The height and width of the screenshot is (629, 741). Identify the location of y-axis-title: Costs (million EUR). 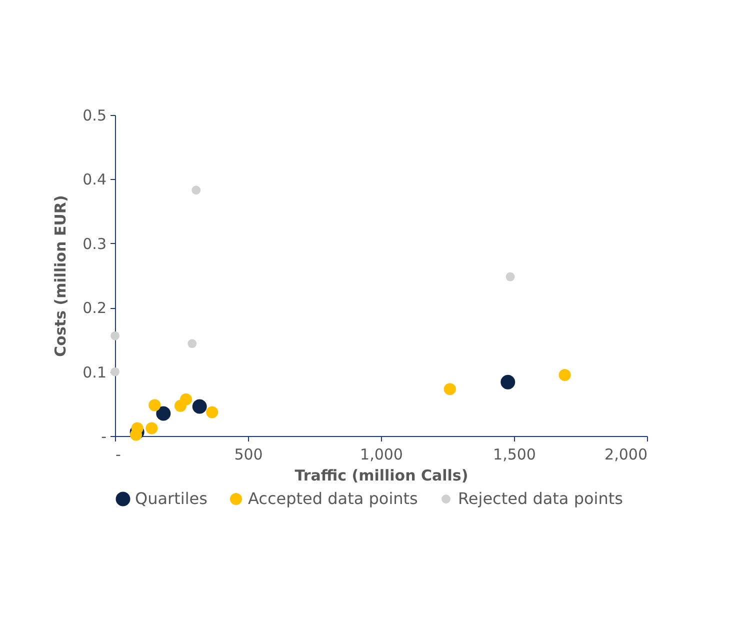
(61, 276).